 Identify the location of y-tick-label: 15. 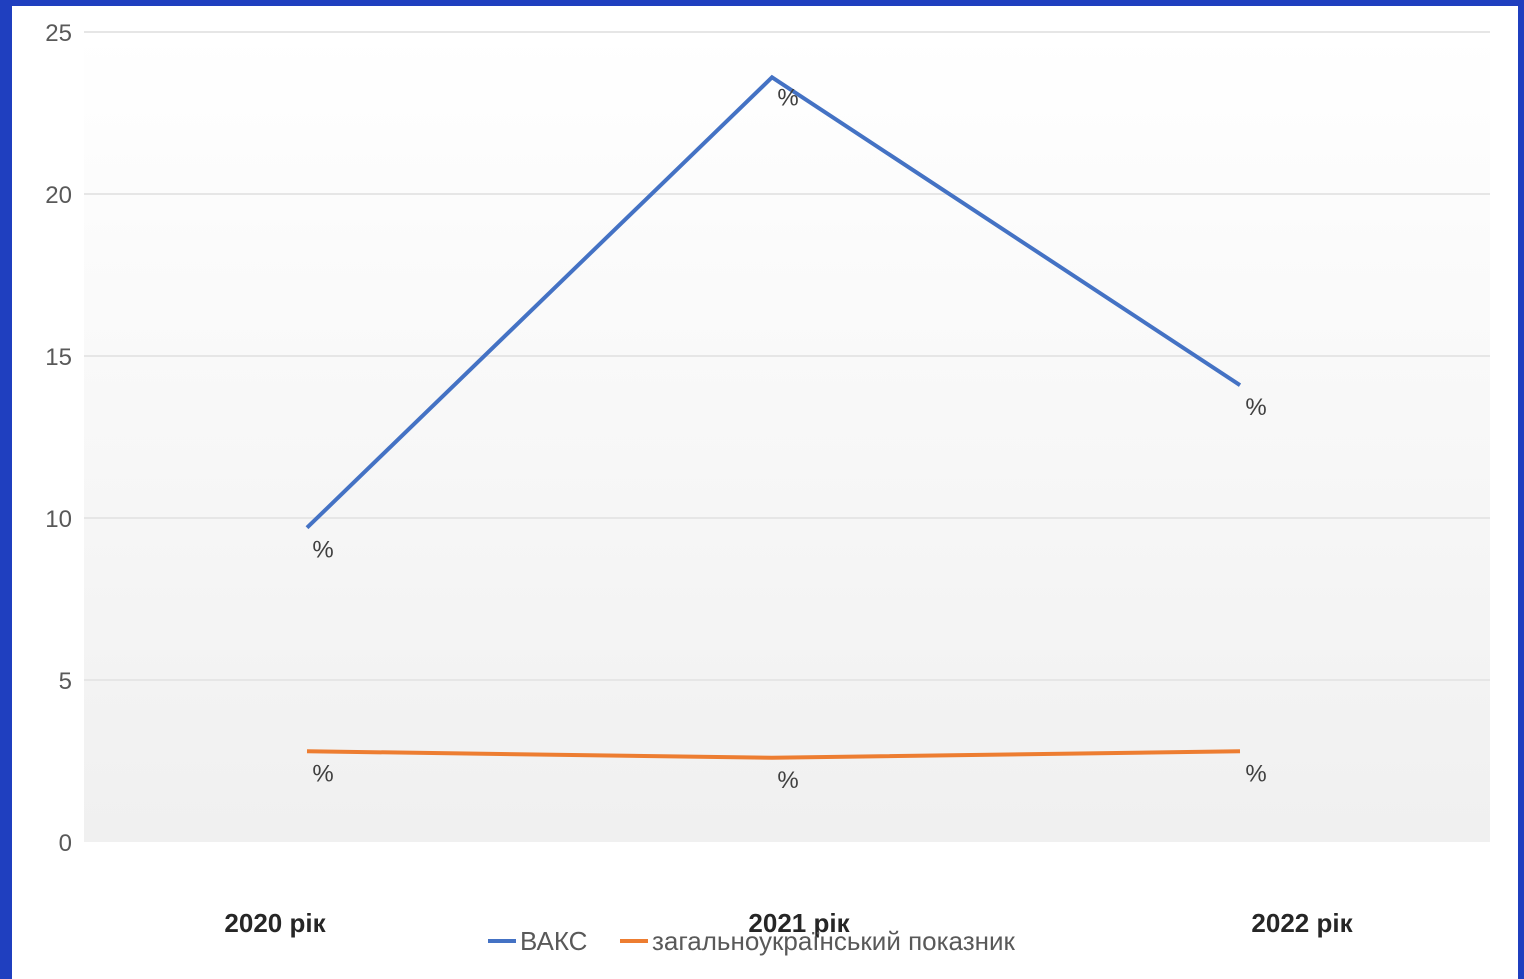
(58, 357).